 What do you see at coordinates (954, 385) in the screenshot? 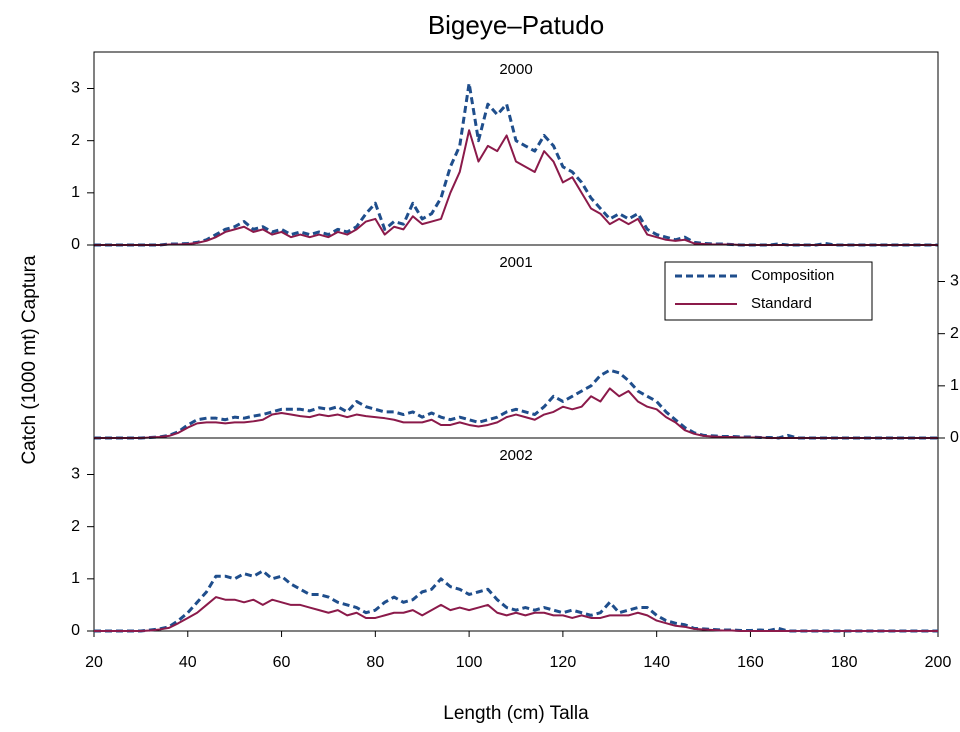
I see `y2-tick-label: 1` at bounding box center [954, 385].